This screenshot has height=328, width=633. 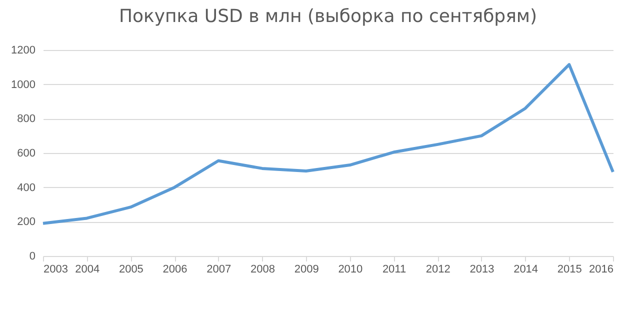 What do you see at coordinates (26, 154) in the screenshot?
I see `y-tick-label: 600` at bounding box center [26, 154].